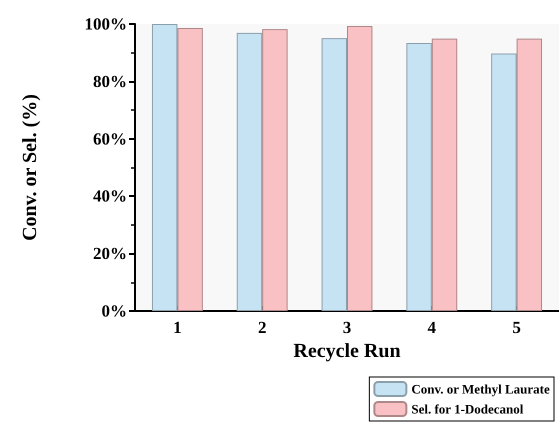 The image size is (559, 423). Describe the element at coordinates (262, 327) in the screenshot. I see `x-tick-label: 2` at that location.